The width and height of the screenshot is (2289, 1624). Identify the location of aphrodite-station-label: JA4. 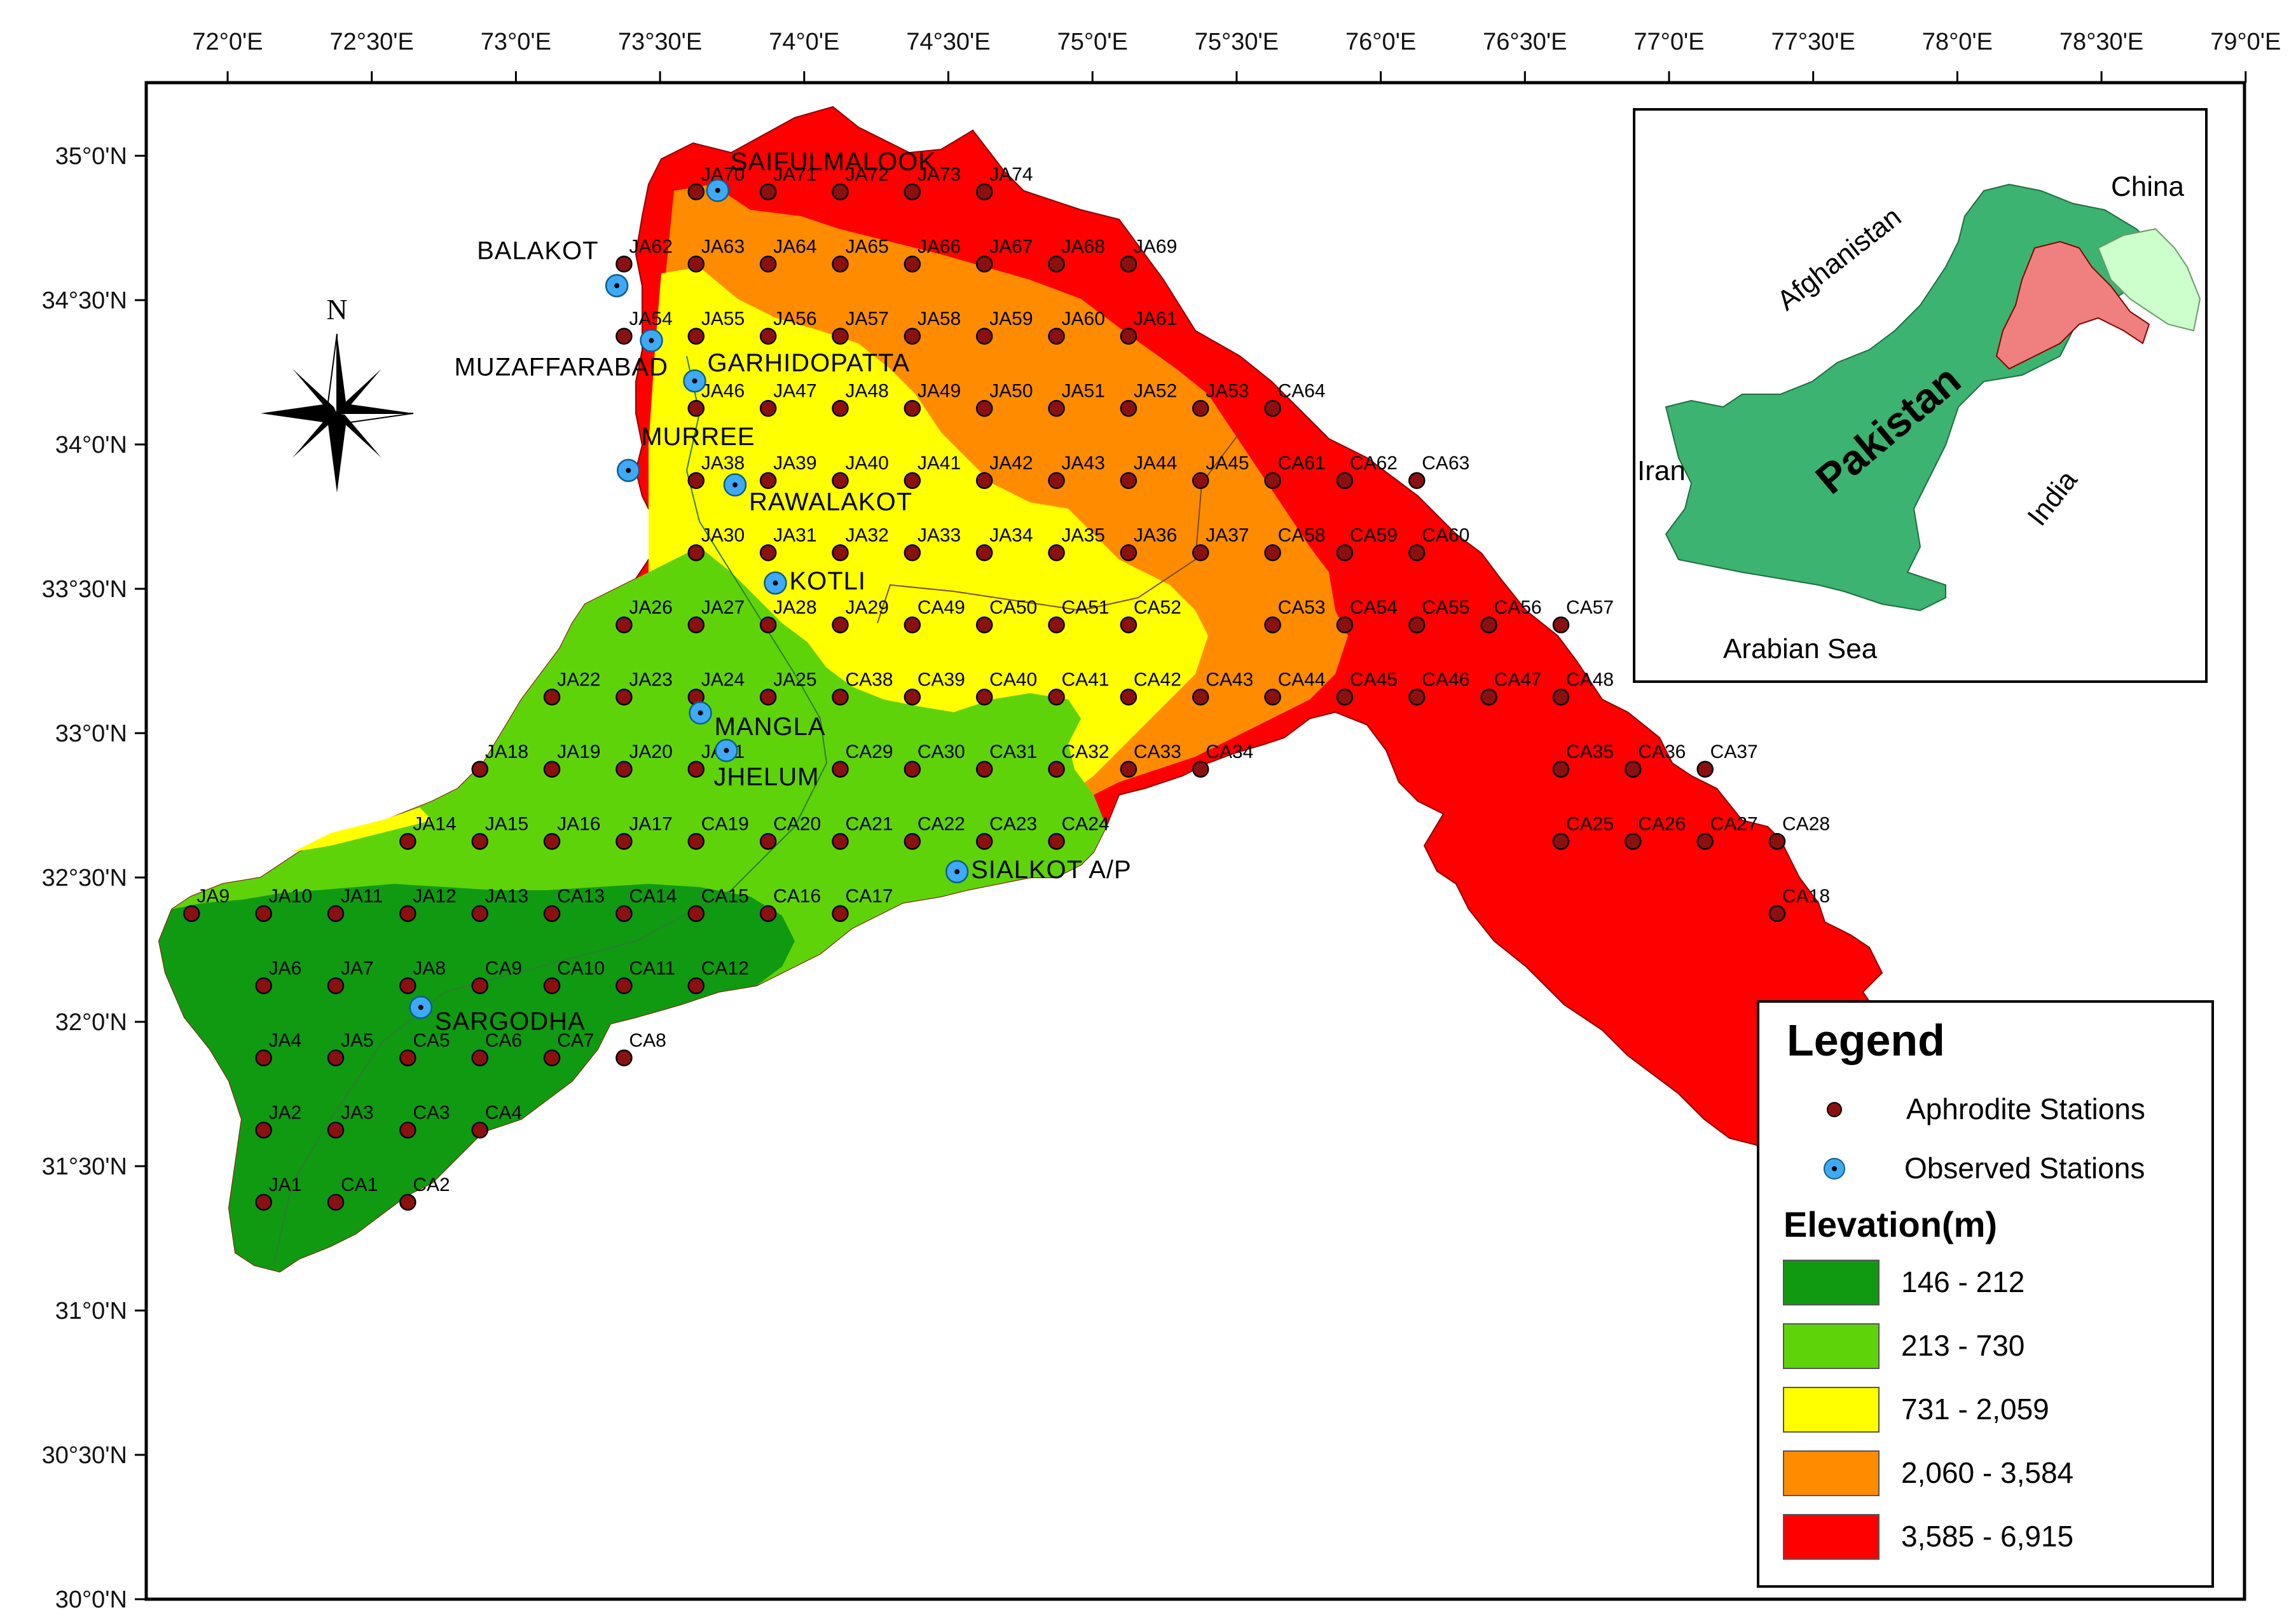
(285, 1040).